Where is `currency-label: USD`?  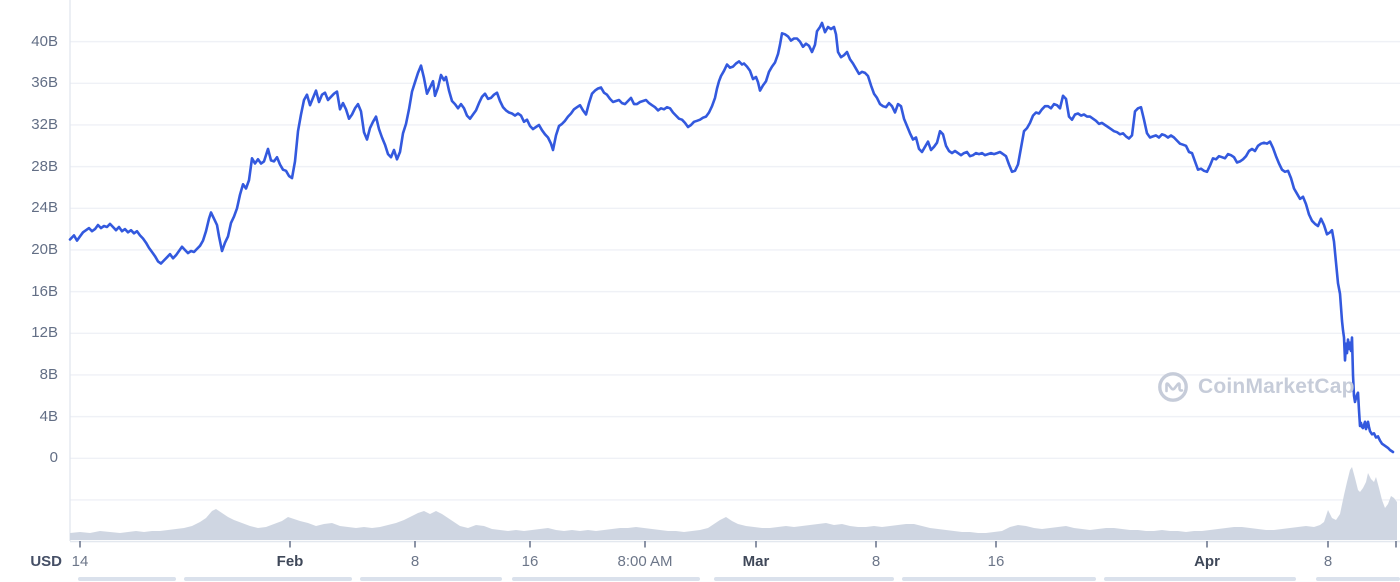
currency-label: USD is located at coordinates (46, 561).